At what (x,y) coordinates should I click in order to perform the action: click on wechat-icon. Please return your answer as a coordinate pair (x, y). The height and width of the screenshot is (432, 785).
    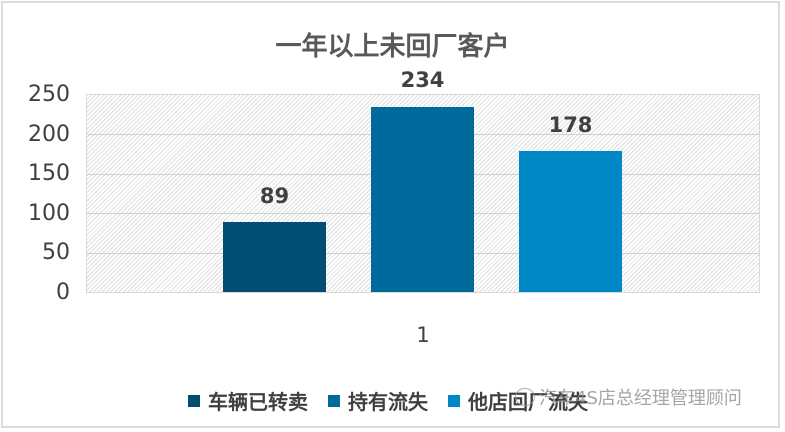
    Looking at the image, I should click on (525, 397).